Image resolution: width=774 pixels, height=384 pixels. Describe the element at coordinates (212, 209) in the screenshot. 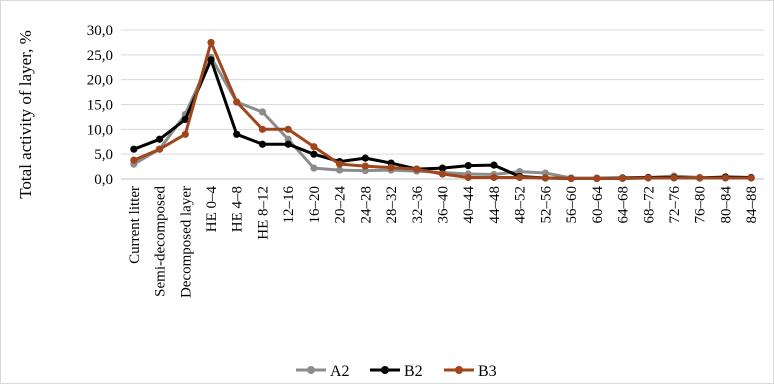

I see `x-tick-label: HE 0–4` at that location.